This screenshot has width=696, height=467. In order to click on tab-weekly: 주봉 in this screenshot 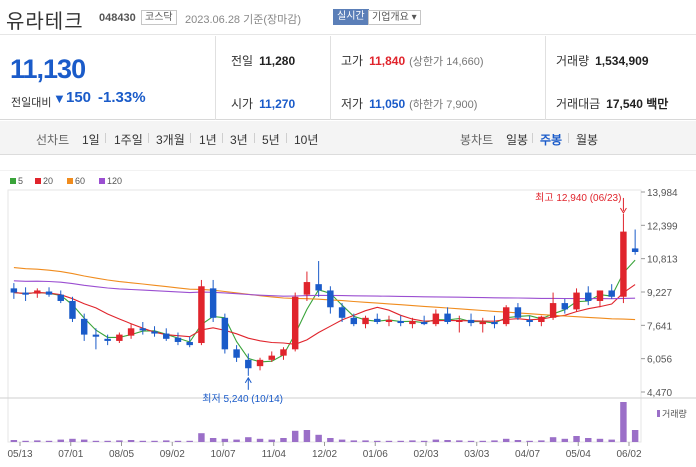, I will do `click(551, 140)`.